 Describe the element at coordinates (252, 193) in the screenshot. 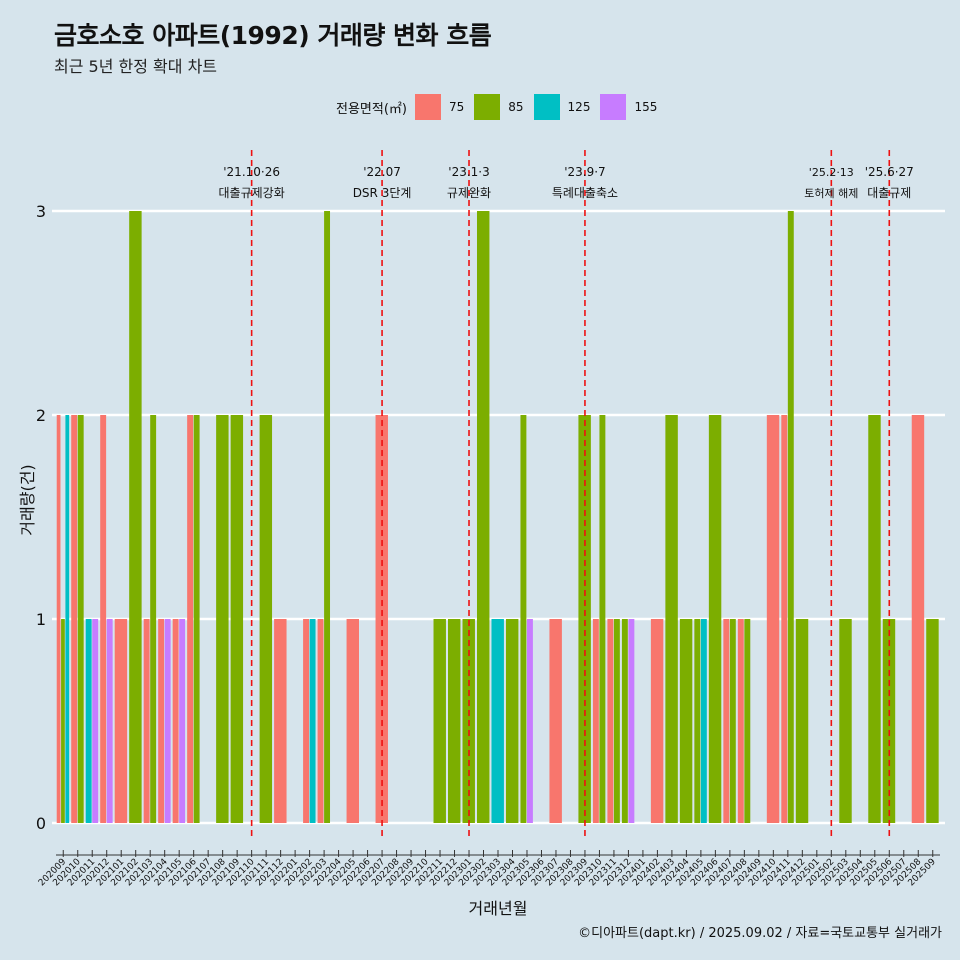

I see `event-label-0: 대출규제강화` at that location.